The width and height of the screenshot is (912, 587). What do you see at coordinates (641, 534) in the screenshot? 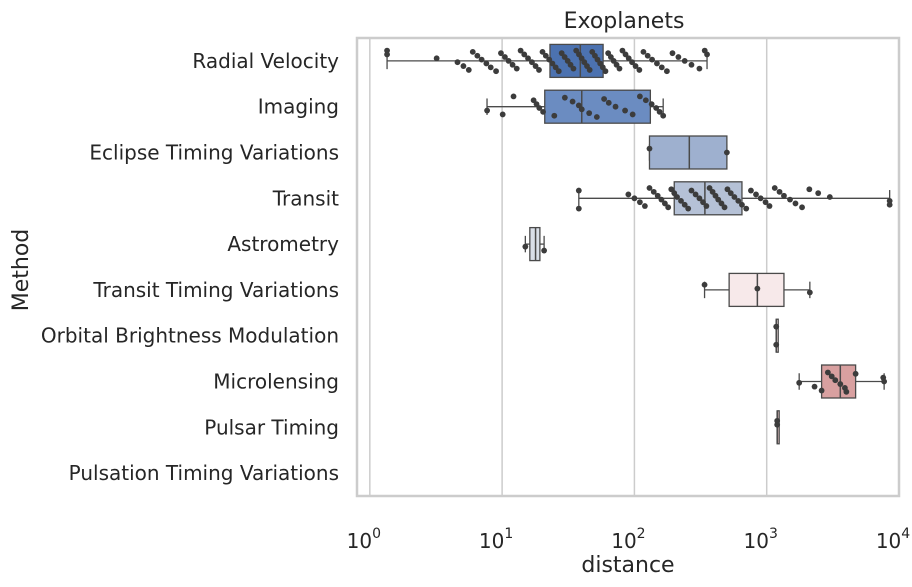
I see `x-tick-exponent: 2` at bounding box center [641, 534].